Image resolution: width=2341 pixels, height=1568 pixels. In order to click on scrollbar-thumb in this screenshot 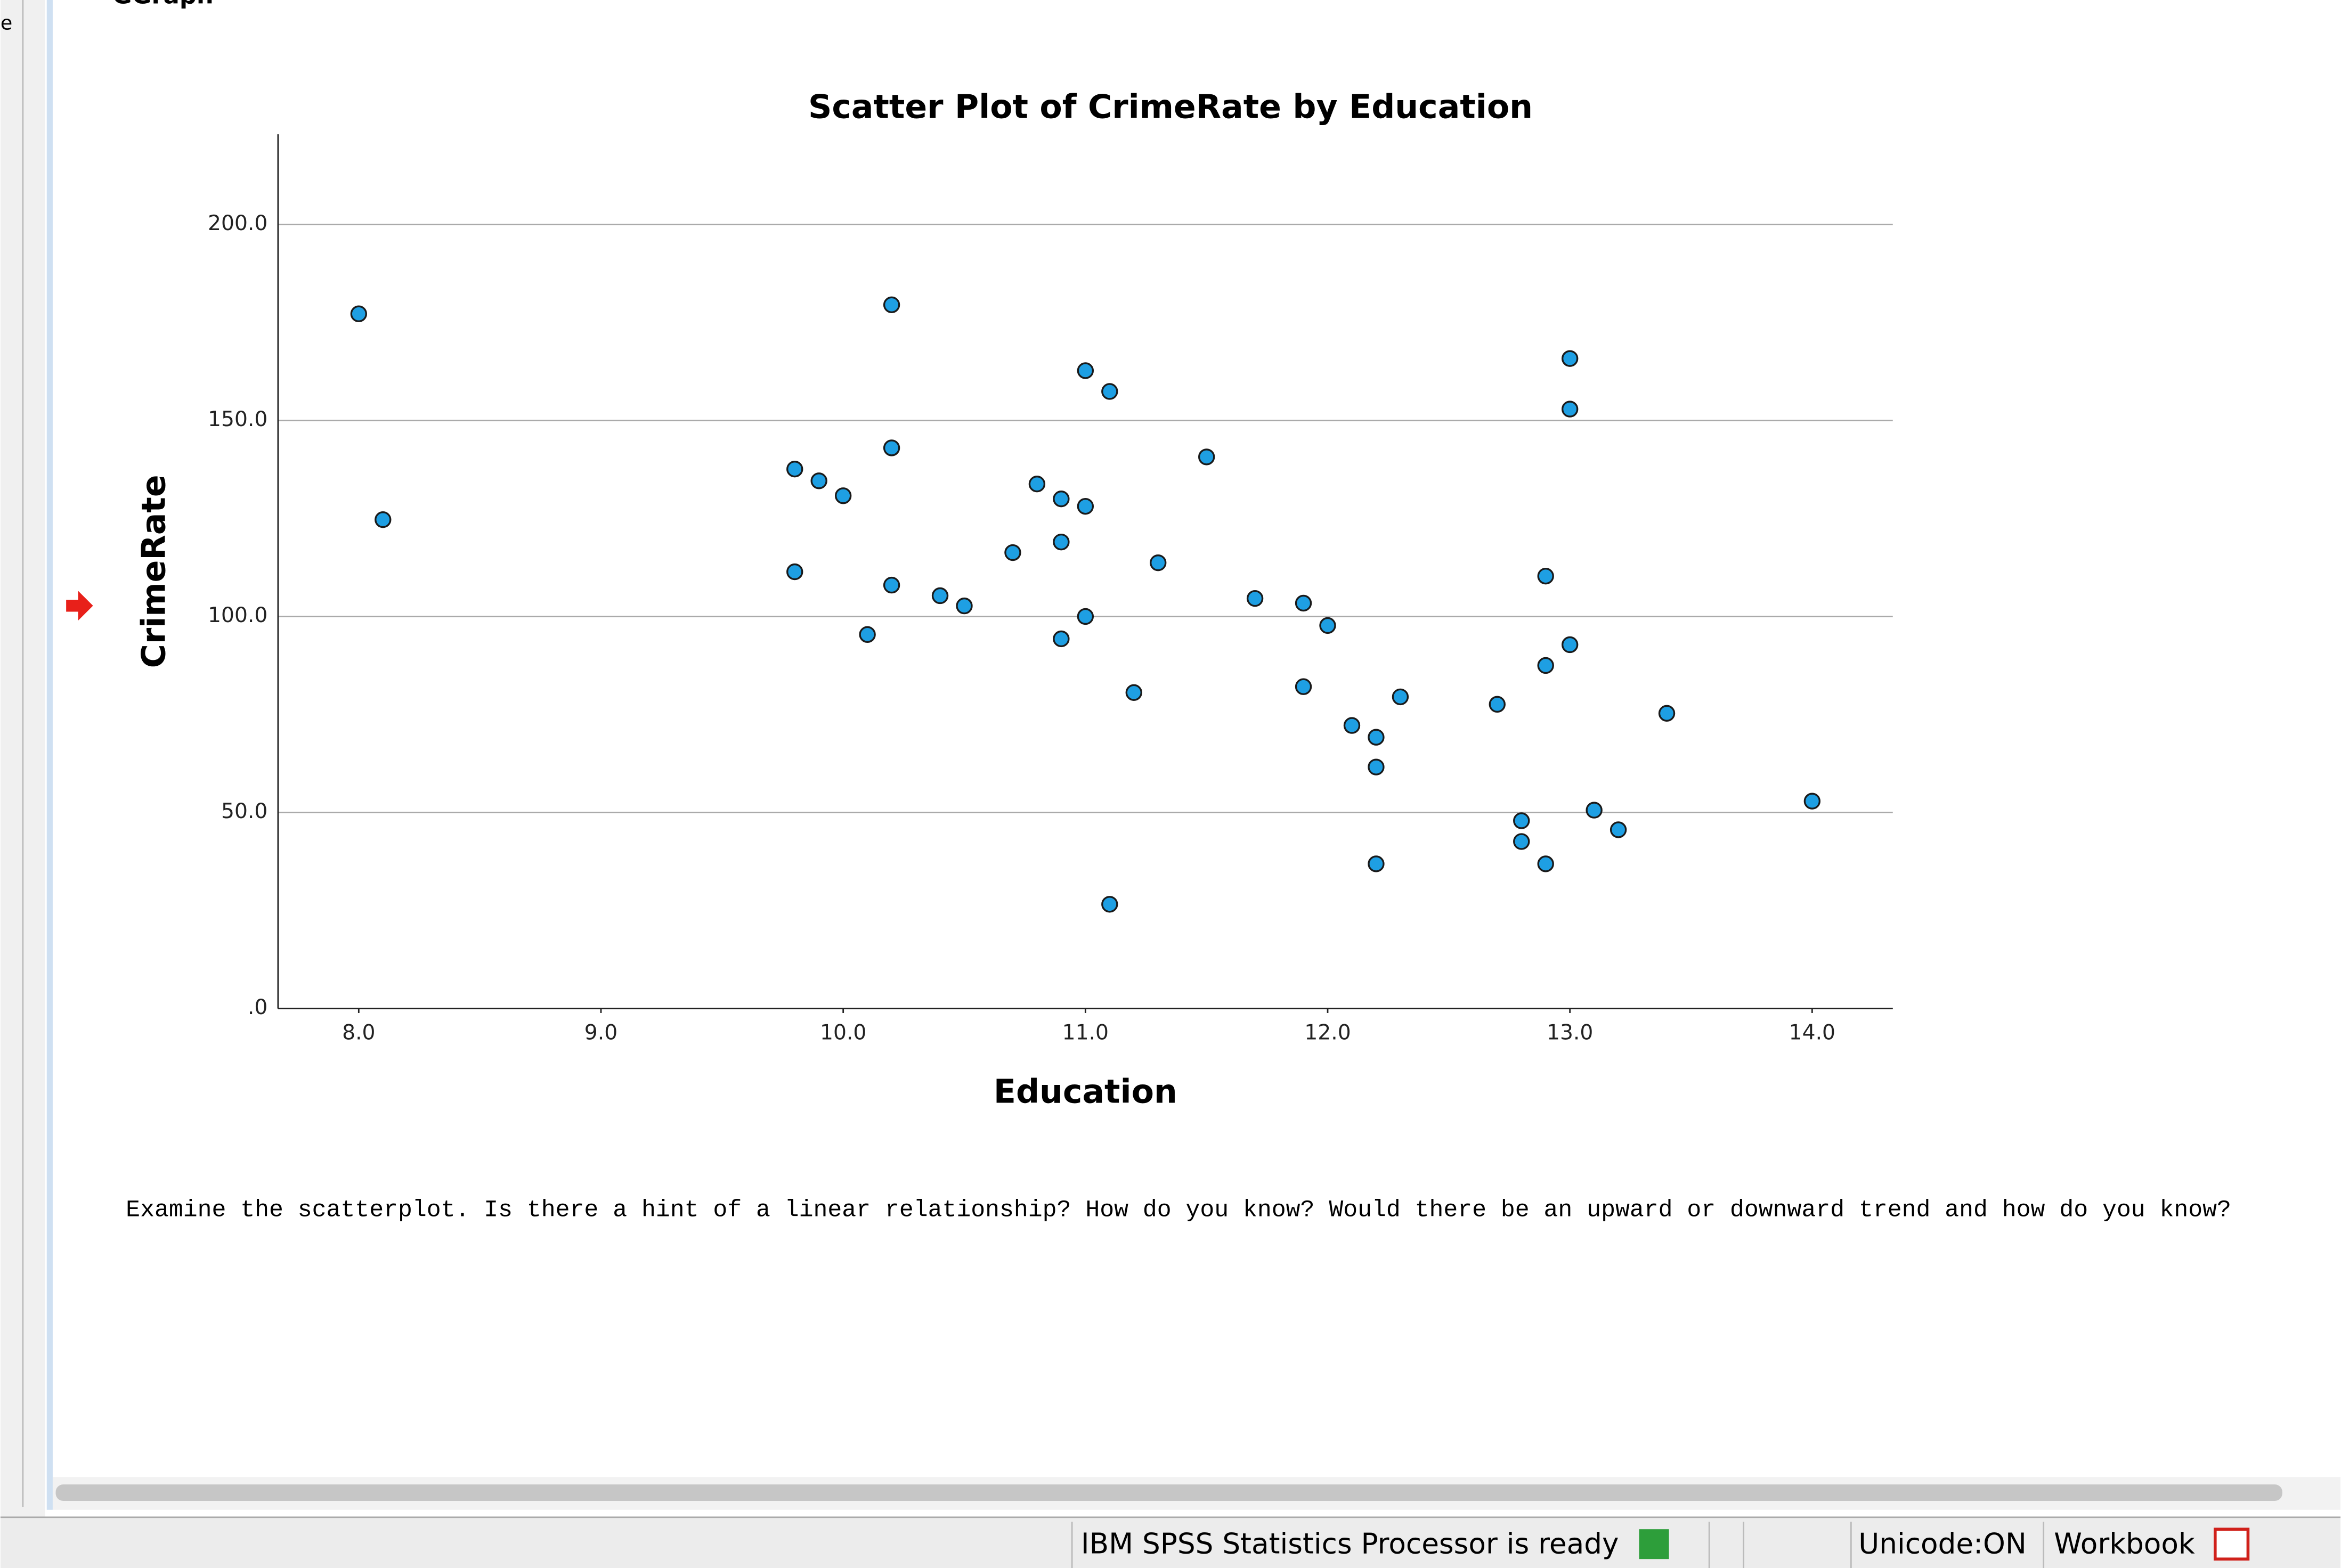, I will do `click(1168, 1492)`.